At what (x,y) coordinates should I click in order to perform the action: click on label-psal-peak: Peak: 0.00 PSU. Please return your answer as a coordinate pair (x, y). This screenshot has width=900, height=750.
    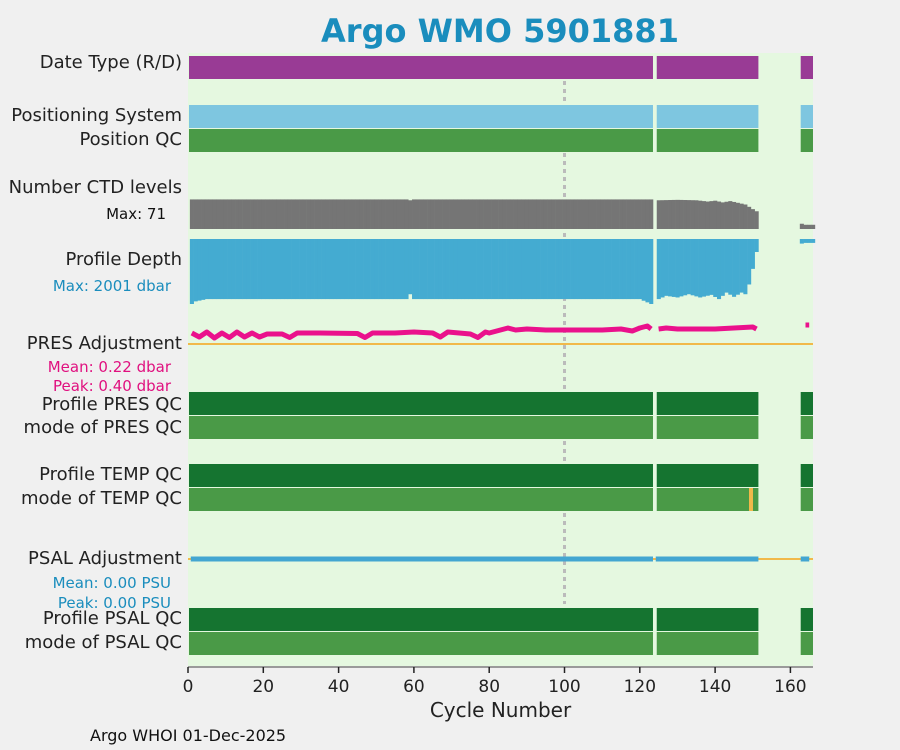
    Looking at the image, I should click on (114, 603).